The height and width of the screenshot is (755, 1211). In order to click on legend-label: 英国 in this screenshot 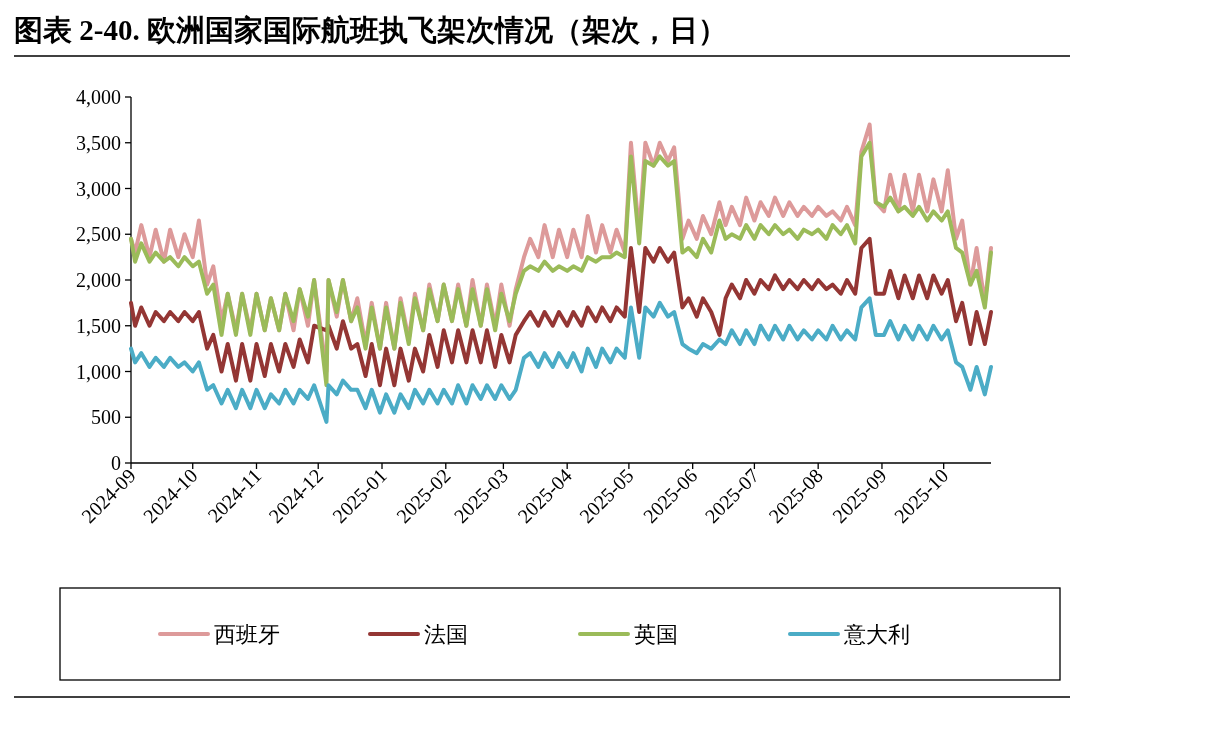, I will do `click(656, 634)`.